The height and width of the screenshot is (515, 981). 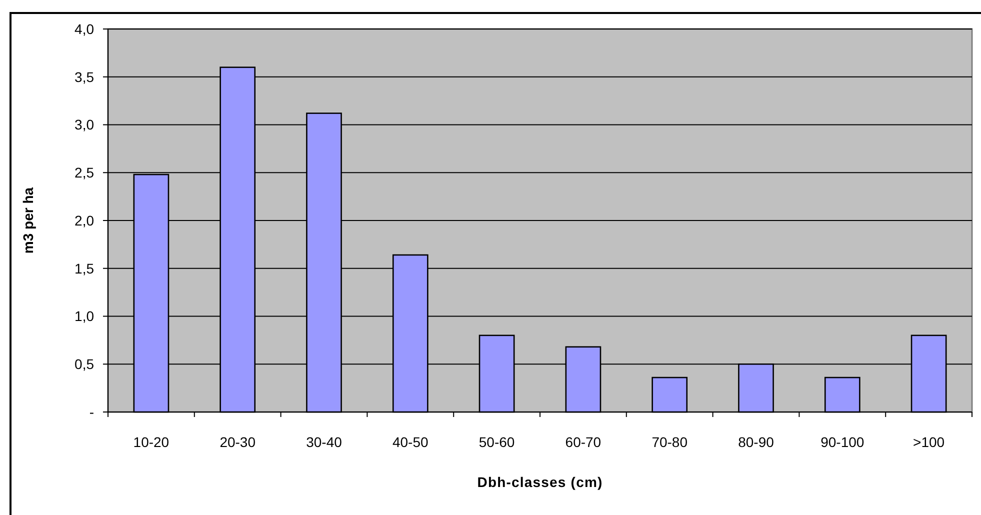 What do you see at coordinates (84, 268) in the screenshot?
I see `y-tick-label: 1,5` at bounding box center [84, 268].